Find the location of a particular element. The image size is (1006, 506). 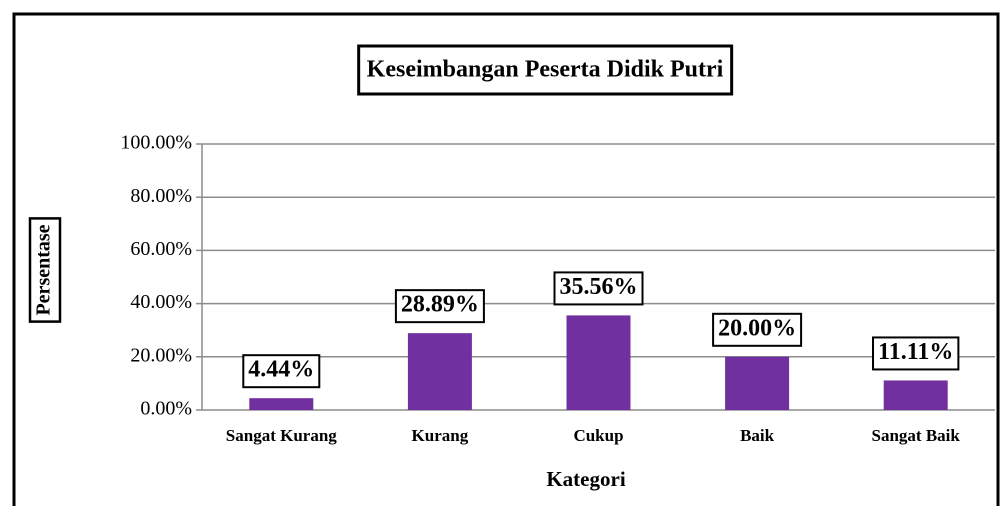

value-label: 20.00% is located at coordinates (757, 328).